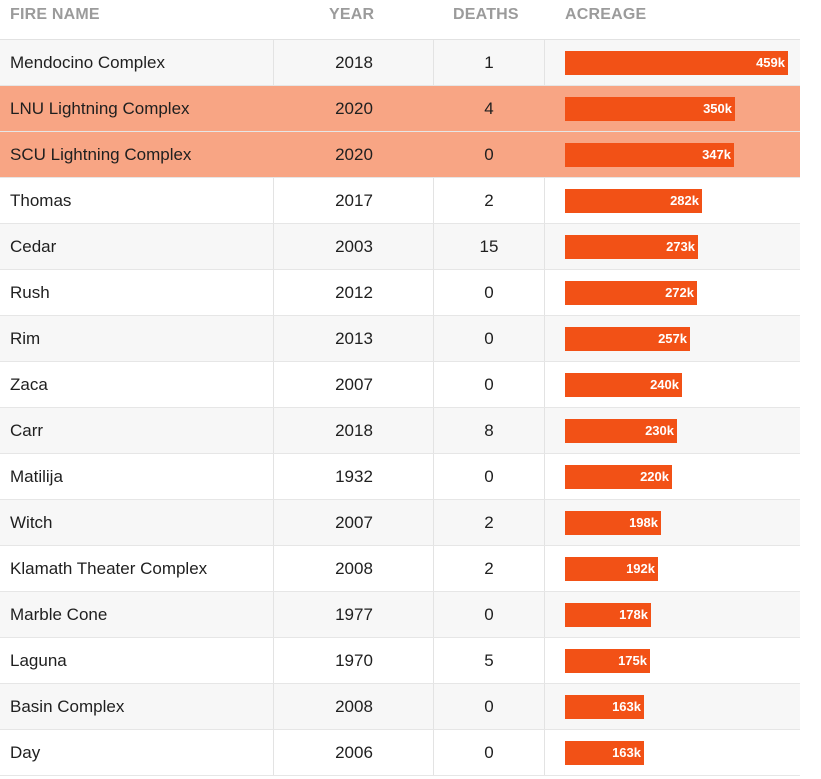  Describe the element at coordinates (679, 292) in the screenshot. I see `acreage-bar-label: 272k` at that location.